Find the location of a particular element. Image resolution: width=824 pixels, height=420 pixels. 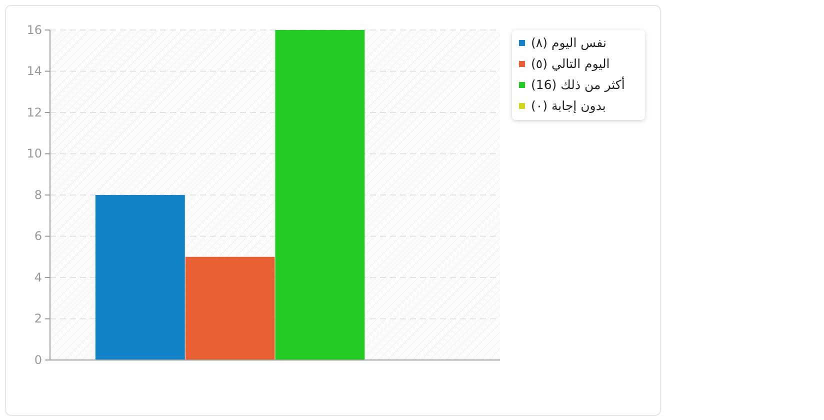

y-tick-label: 8 is located at coordinates (38, 195).